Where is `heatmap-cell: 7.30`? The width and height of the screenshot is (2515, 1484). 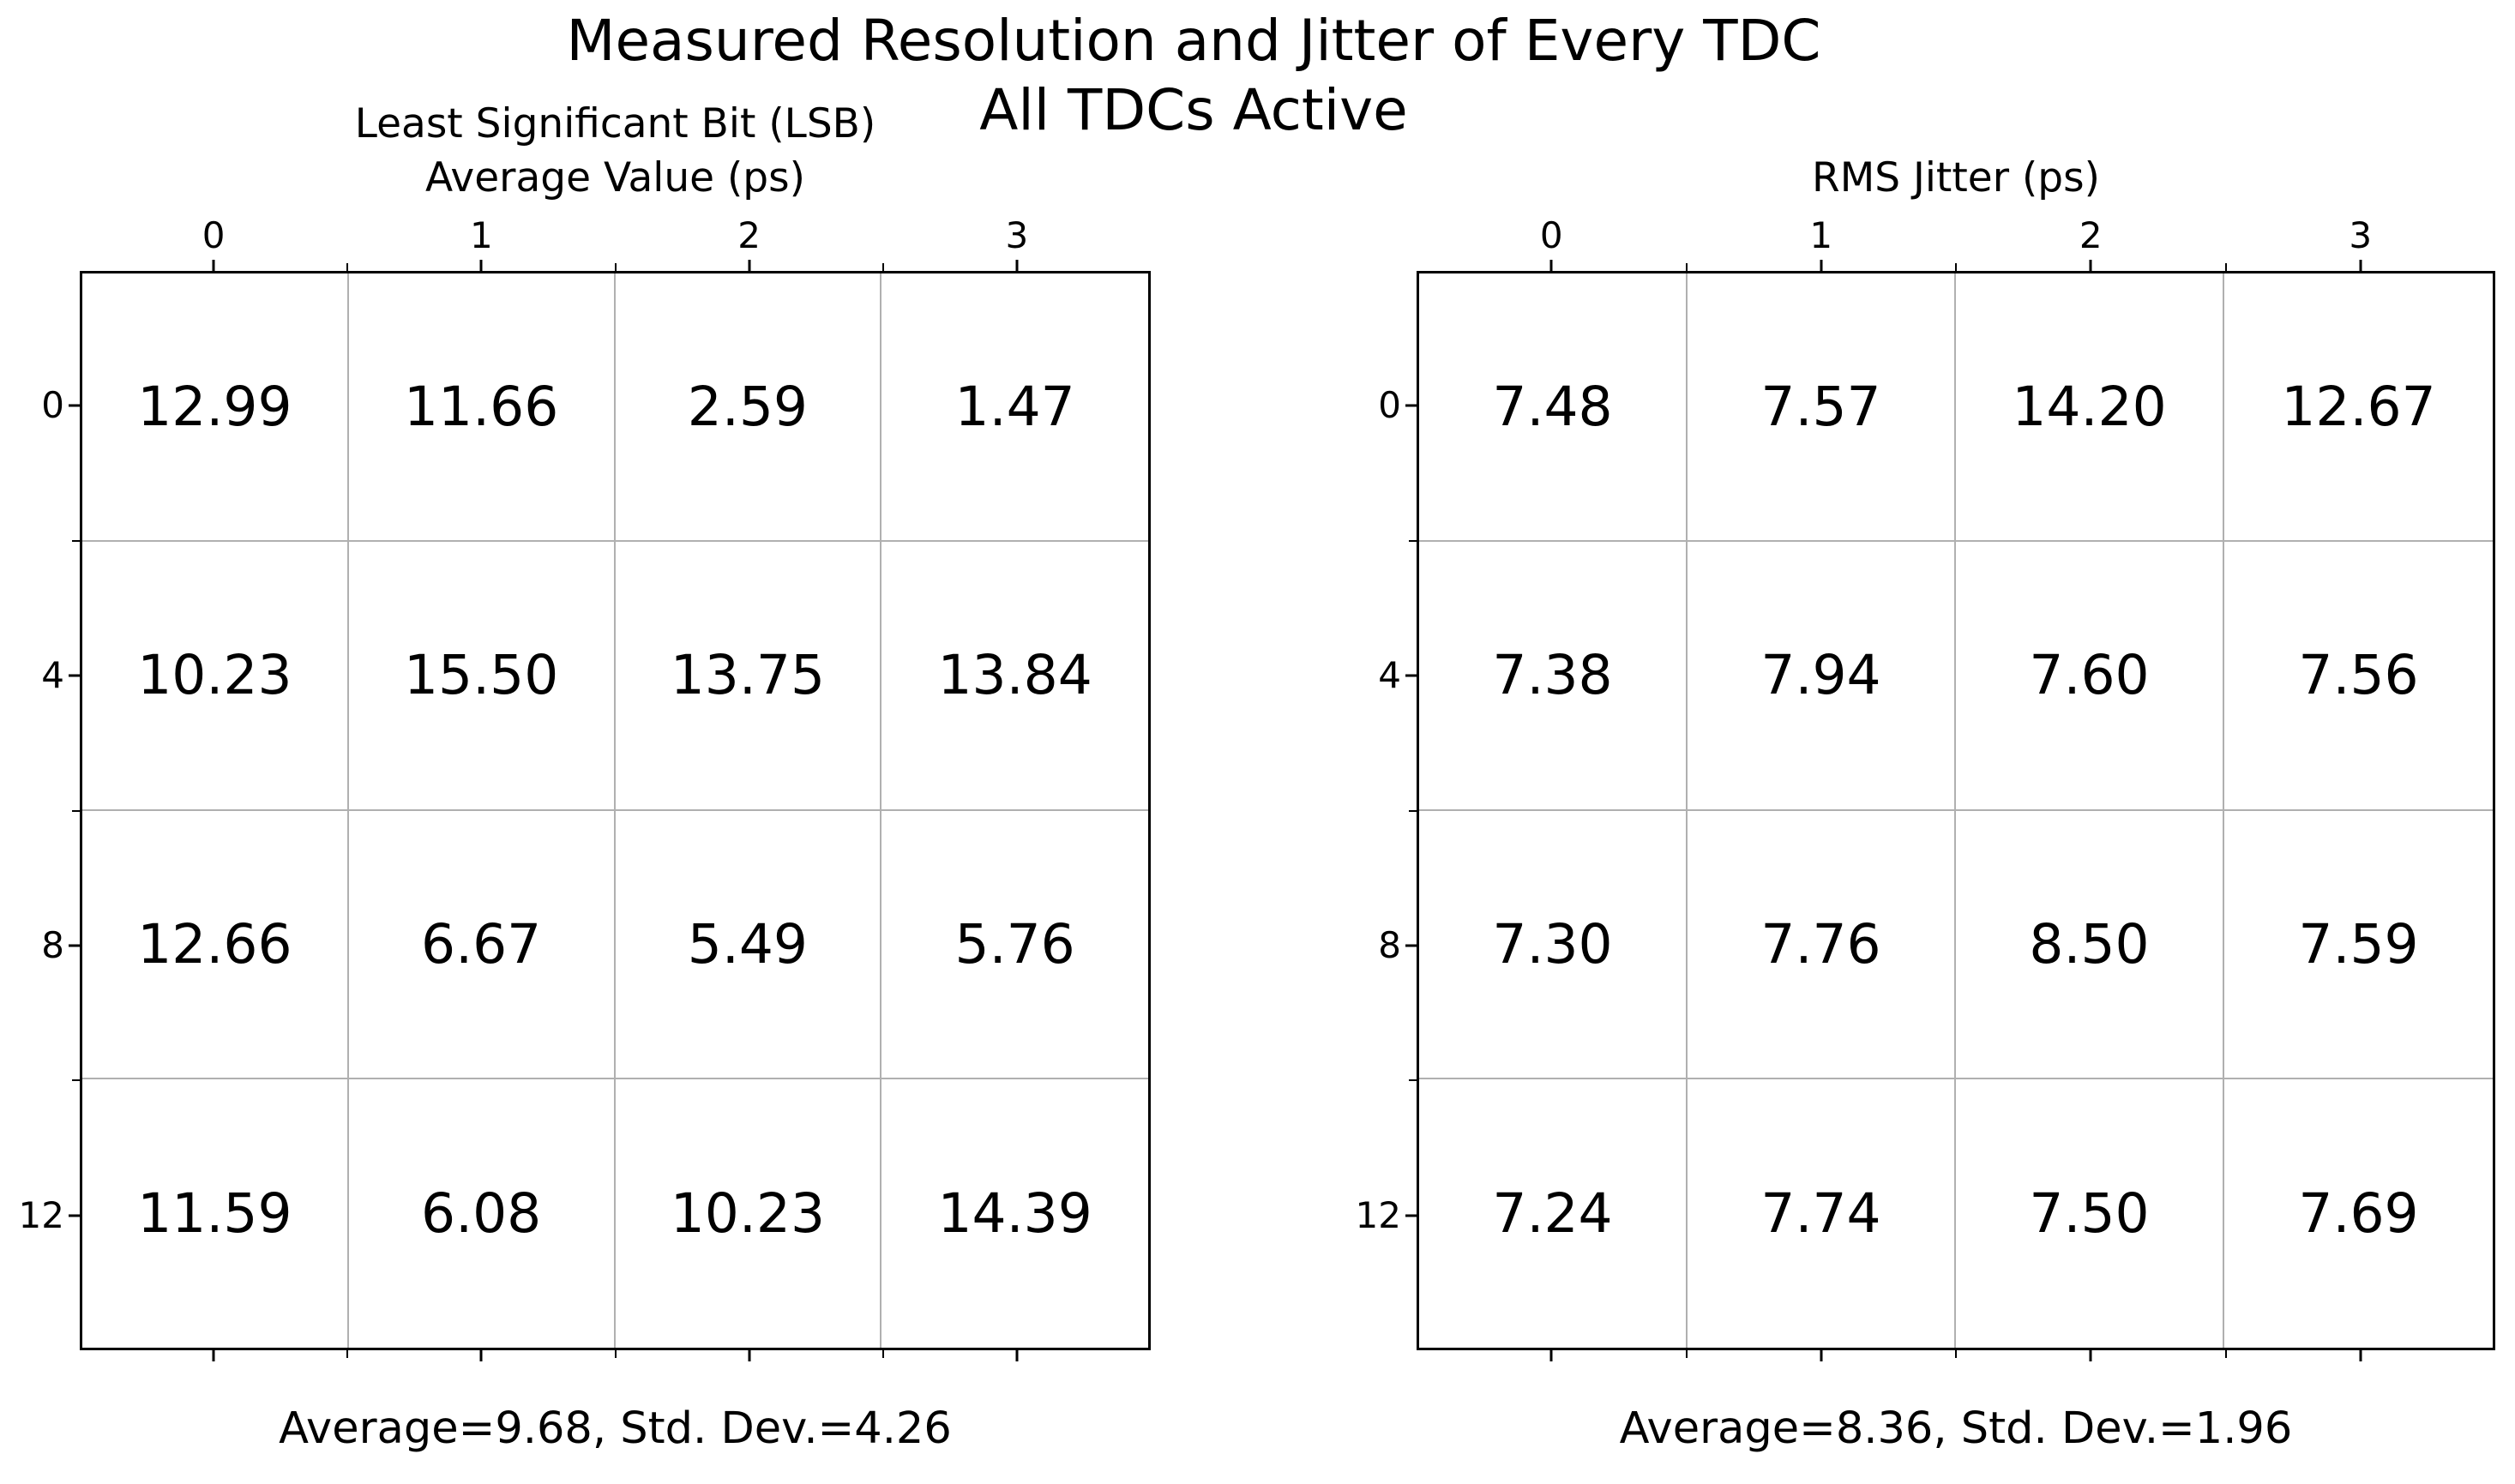 heatmap-cell: 7.30 is located at coordinates (1554, 944).